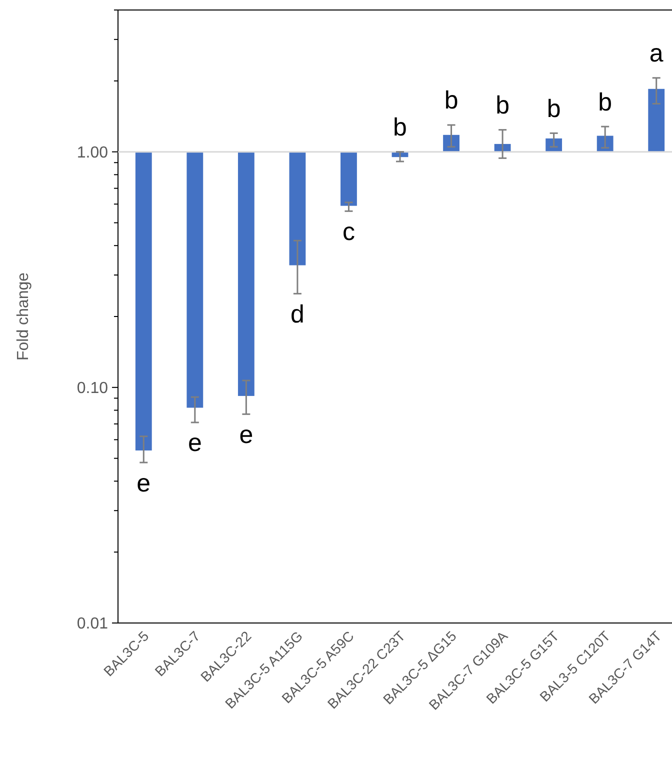  Describe the element at coordinates (23, 316) in the screenshot. I see `y-axis-title: Fold change` at that location.